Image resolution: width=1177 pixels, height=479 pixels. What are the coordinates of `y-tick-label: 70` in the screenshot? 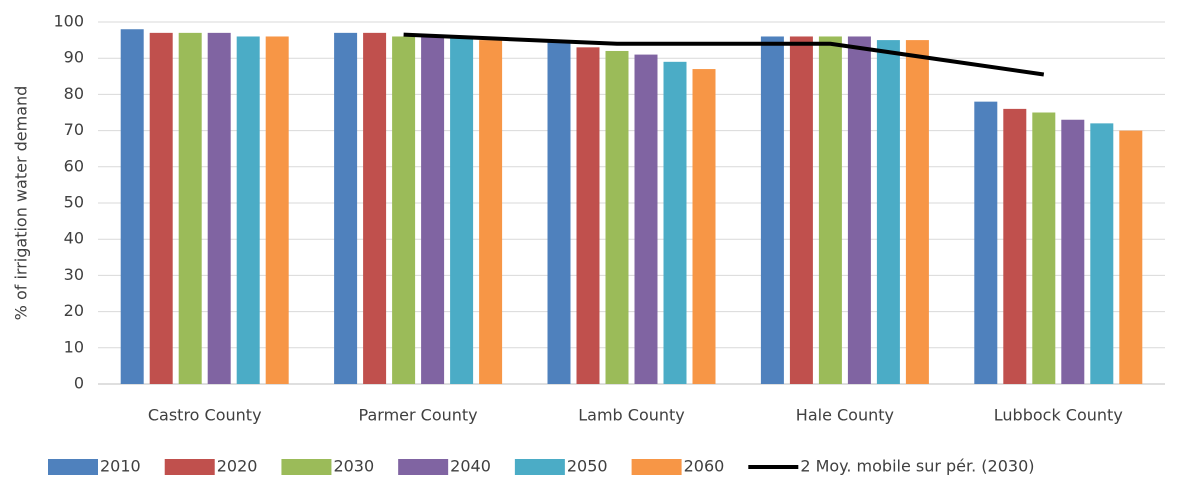 It's located at (74, 129).